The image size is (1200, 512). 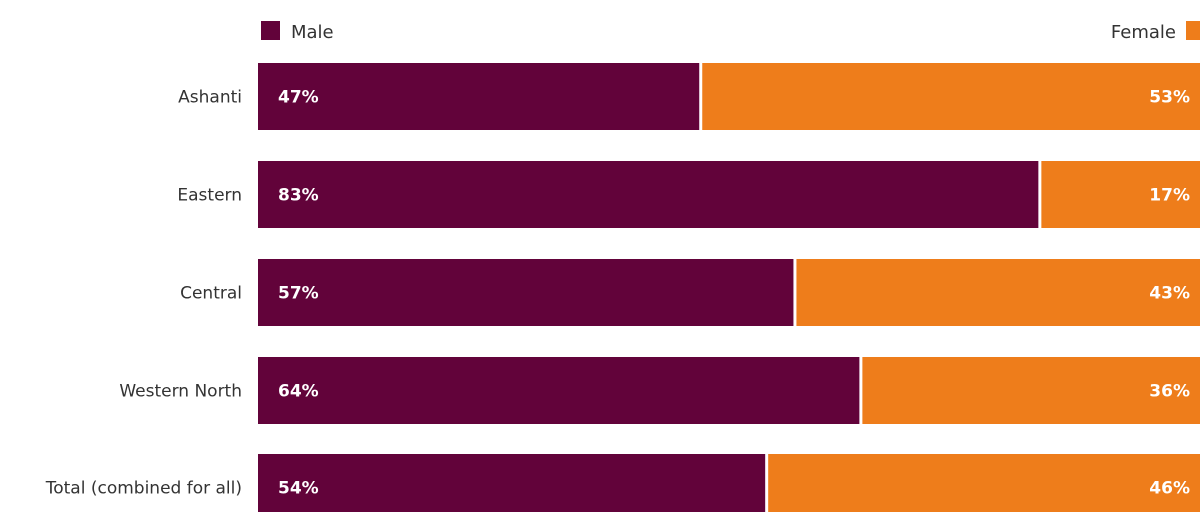 What do you see at coordinates (479, 96) in the screenshot?
I see `bar-male-ashanti` at bounding box center [479, 96].